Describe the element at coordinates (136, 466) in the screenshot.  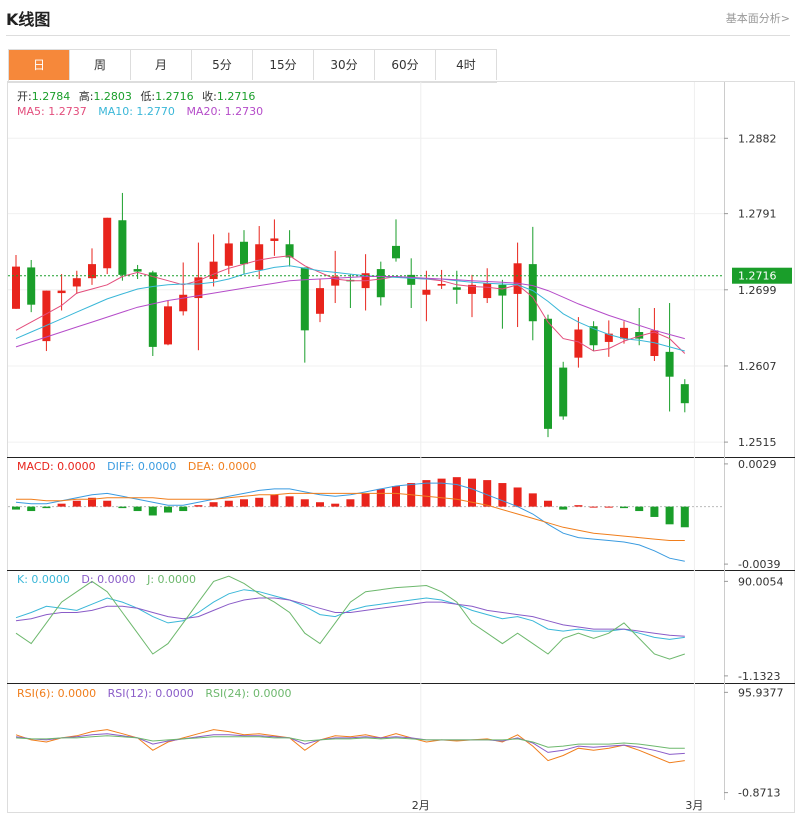
I see `macd-legend: MACD: 0.0000 DIFF: 0.0000 DEA: 0.0000` at that location.